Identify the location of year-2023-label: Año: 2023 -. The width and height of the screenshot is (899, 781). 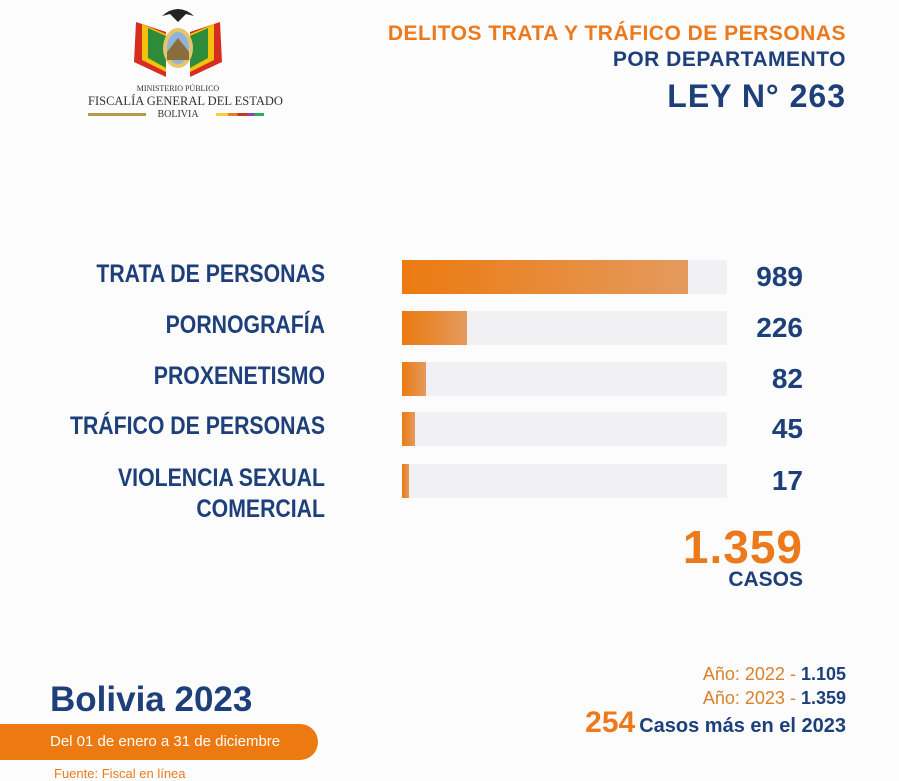
(751, 698).